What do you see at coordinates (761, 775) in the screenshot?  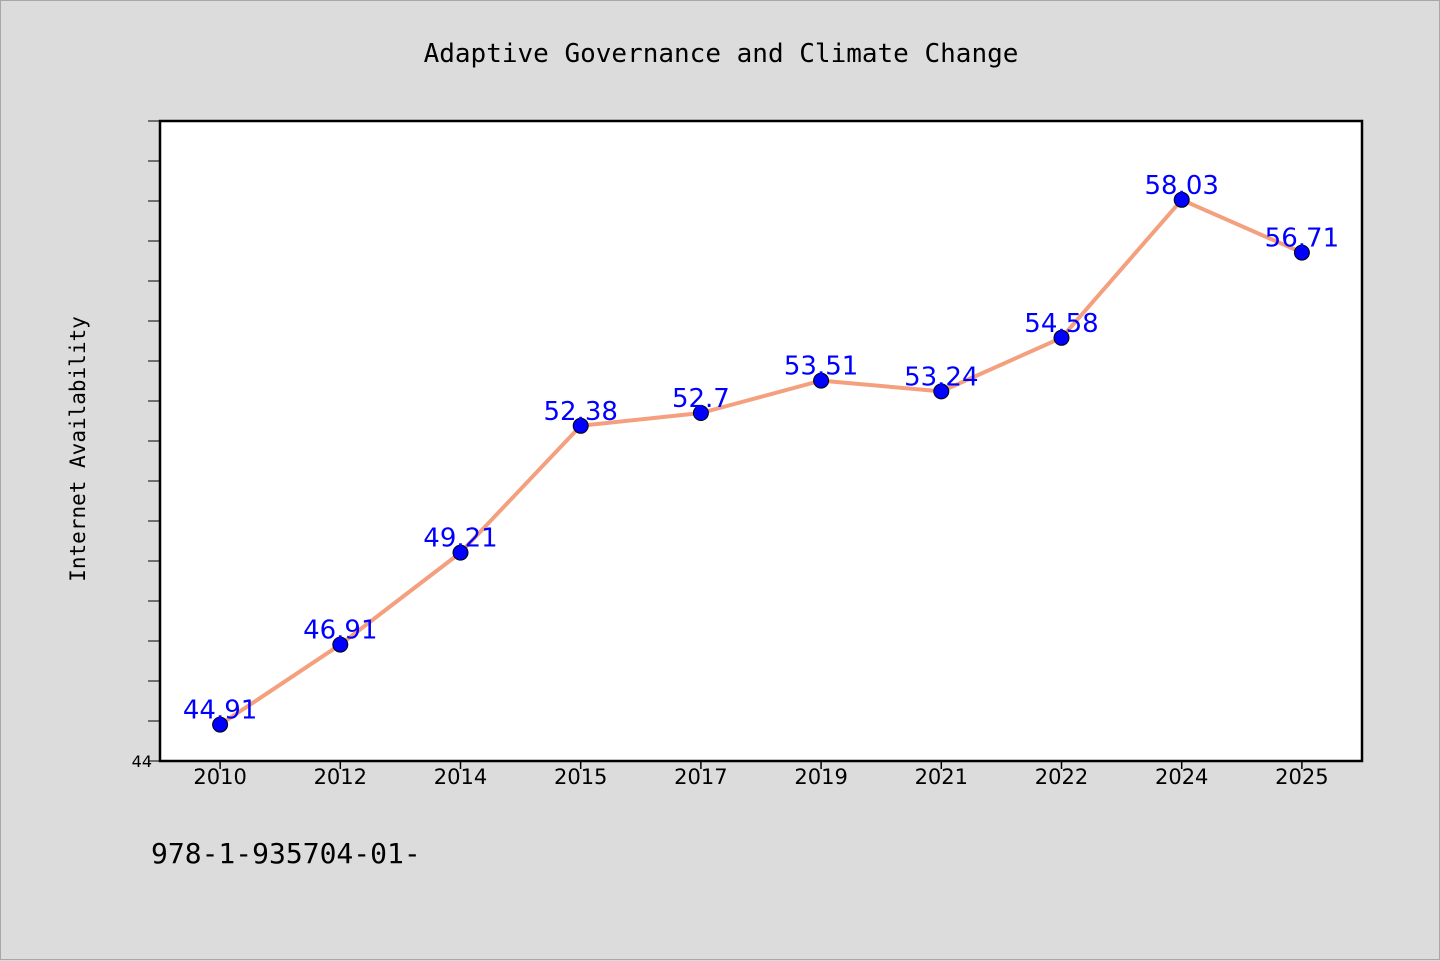 I see `x-axis-ticks: 2010 2012 2014 2015 2017 2019 2021 2022 2024 2025` at bounding box center [761, 775].